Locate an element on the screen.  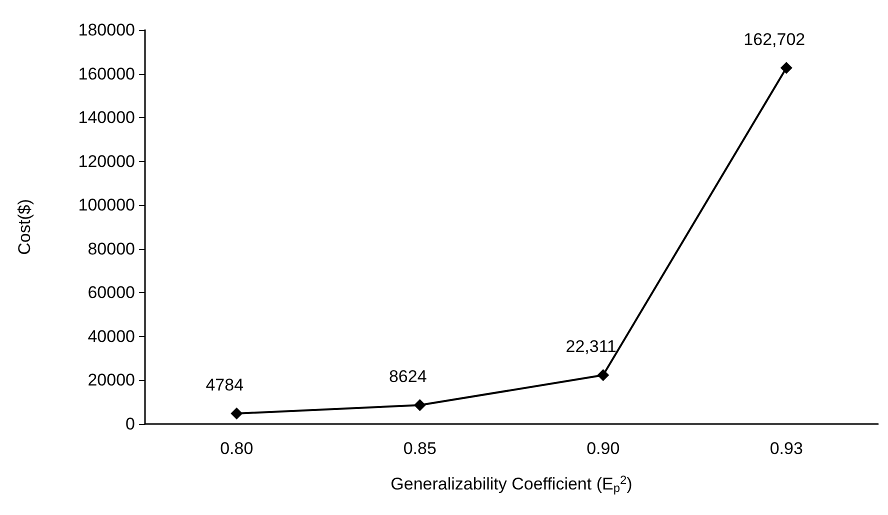
x-tick-label: 0.93 is located at coordinates (786, 448).